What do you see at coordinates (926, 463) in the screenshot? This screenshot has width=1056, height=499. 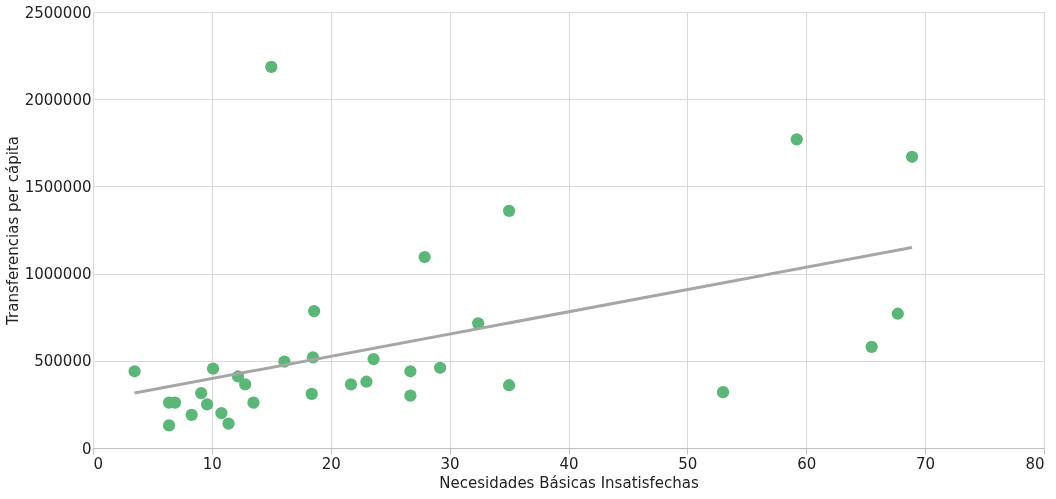 I see `x-tick-label: 70` at bounding box center [926, 463].